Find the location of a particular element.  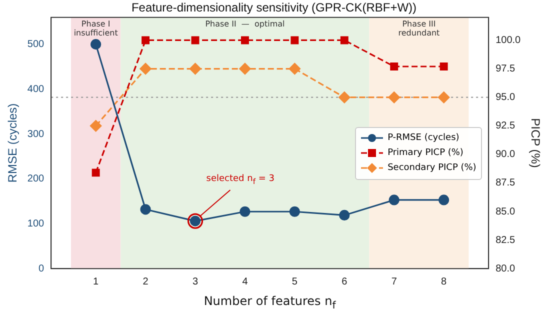

legend-label: Primary PICP (%) is located at coordinates (426, 153).